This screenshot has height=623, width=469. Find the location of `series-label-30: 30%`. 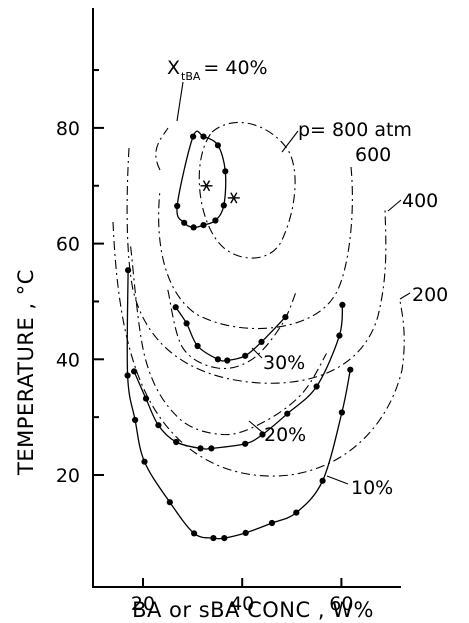

series-label-30: 30% is located at coordinates (284, 363).